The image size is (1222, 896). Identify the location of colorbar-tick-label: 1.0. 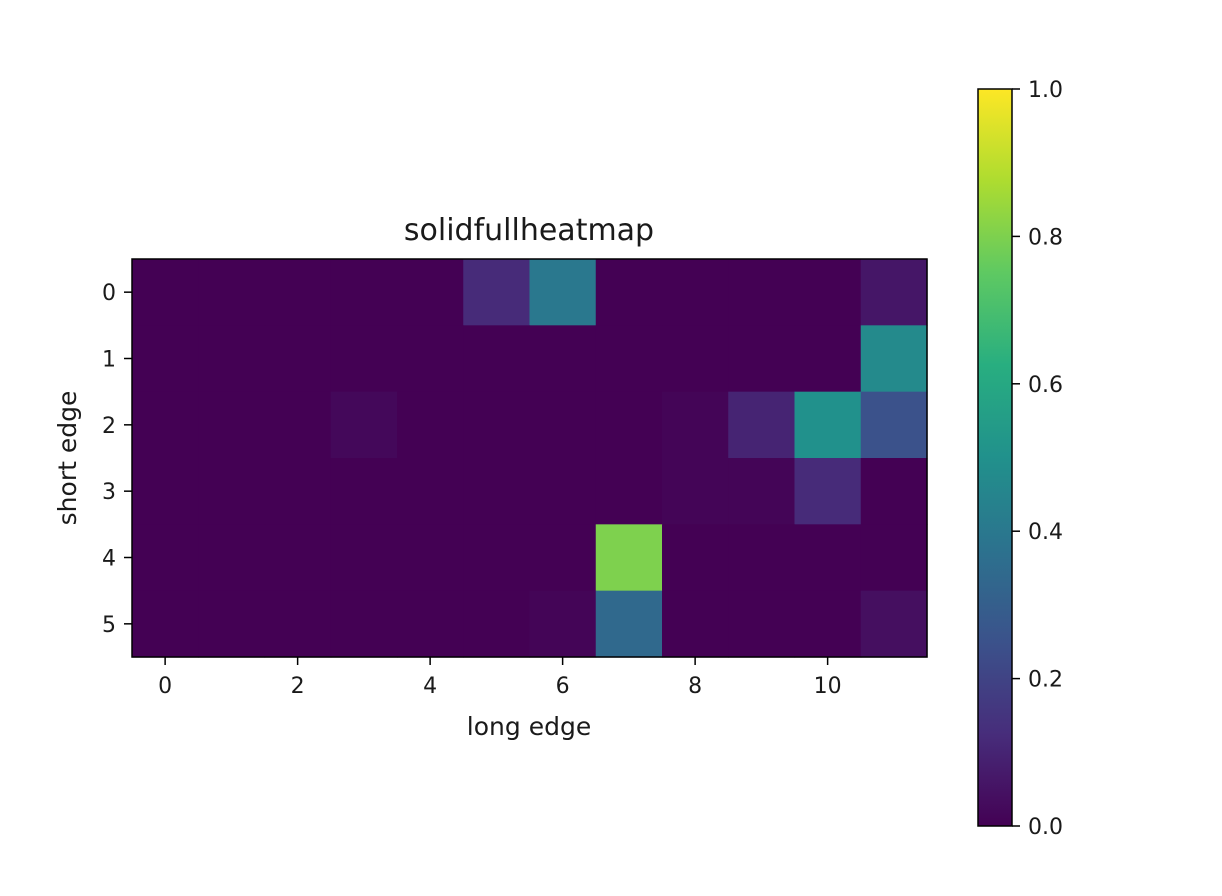
(1045, 90).